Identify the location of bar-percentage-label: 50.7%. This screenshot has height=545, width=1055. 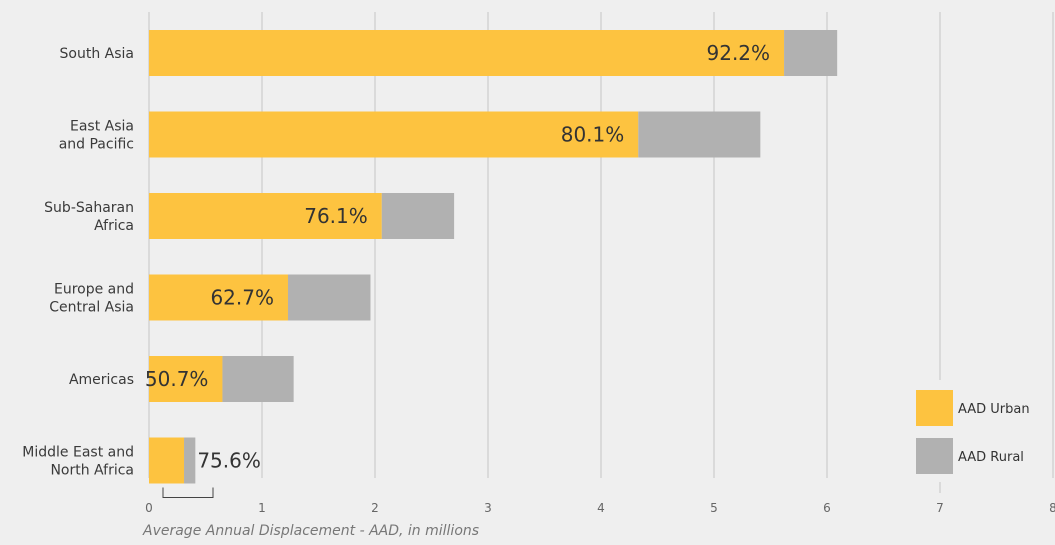
(177, 379).